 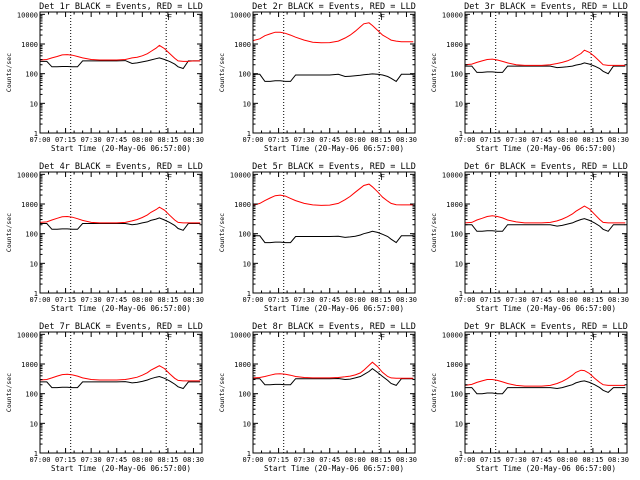 I want to click on panel-title: Det 8r BLACK = Events, RED = LLD, so click(x=334, y=327).